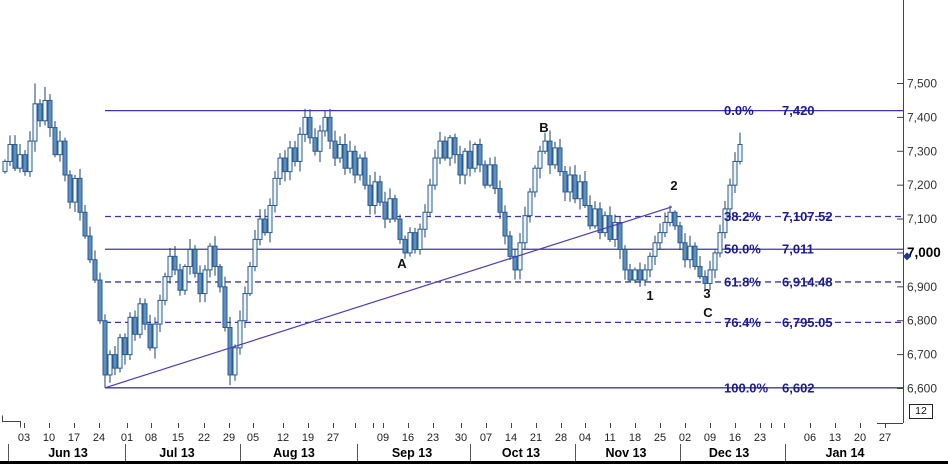 The height and width of the screenshot is (464, 948). Describe the element at coordinates (922, 151) in the screenshot. I see `y-tick-label-7,300: 7,300` at that location.